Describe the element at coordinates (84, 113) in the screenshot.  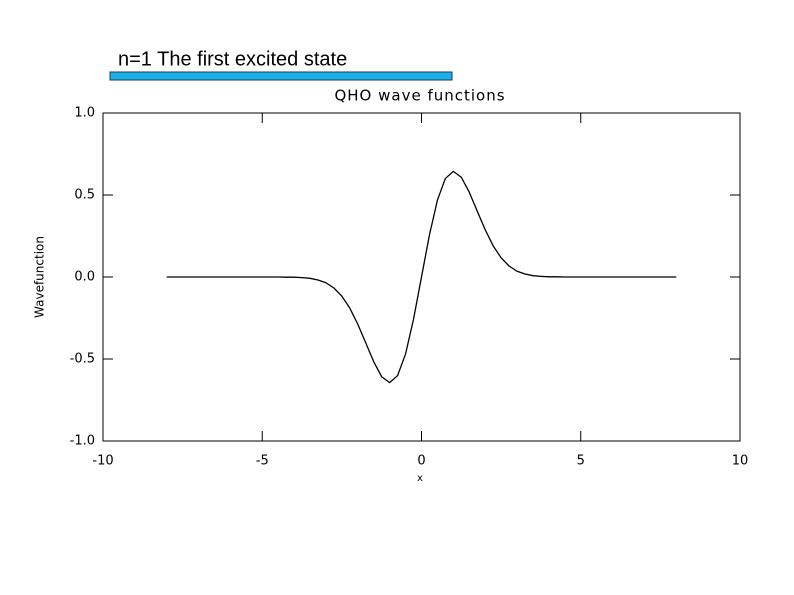
I see `y-tick-label: 1.0` at that location.